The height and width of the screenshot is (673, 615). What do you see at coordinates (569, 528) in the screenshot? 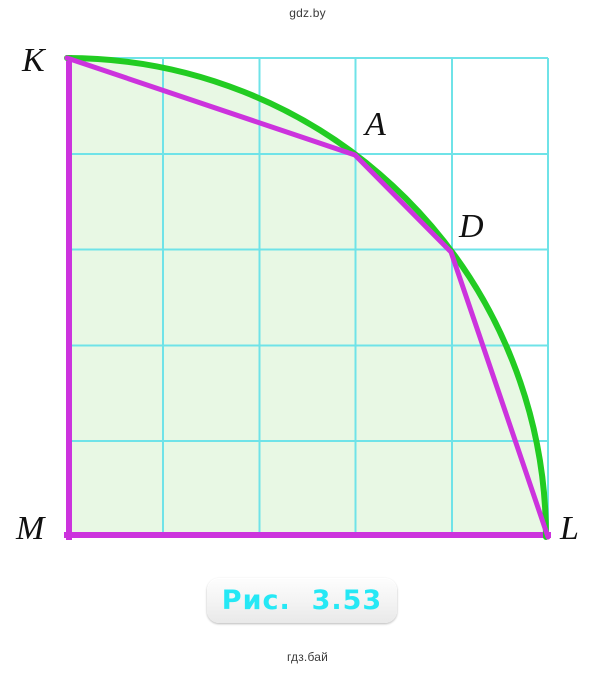
I see `vertex-label-L: L` at bounding box center [569, 528].